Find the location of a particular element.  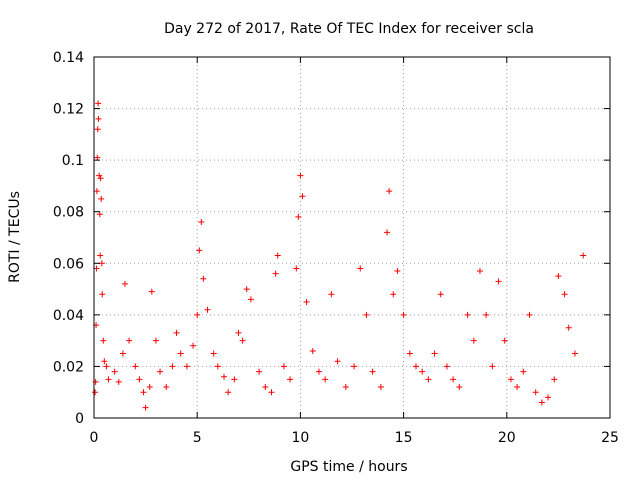

y-tick-label: 0.06 is located at coordinates (68, 264).